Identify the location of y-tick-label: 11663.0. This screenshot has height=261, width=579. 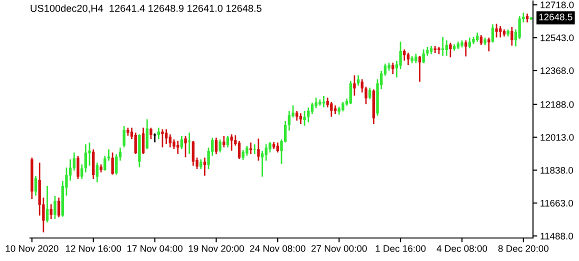
(557, 203).